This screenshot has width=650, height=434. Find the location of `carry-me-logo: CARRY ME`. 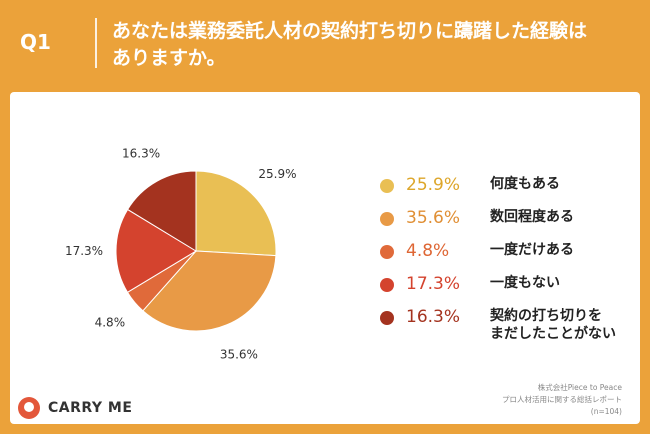

carry-me-logo: CARRY ME is located at coordinates (75, 408).